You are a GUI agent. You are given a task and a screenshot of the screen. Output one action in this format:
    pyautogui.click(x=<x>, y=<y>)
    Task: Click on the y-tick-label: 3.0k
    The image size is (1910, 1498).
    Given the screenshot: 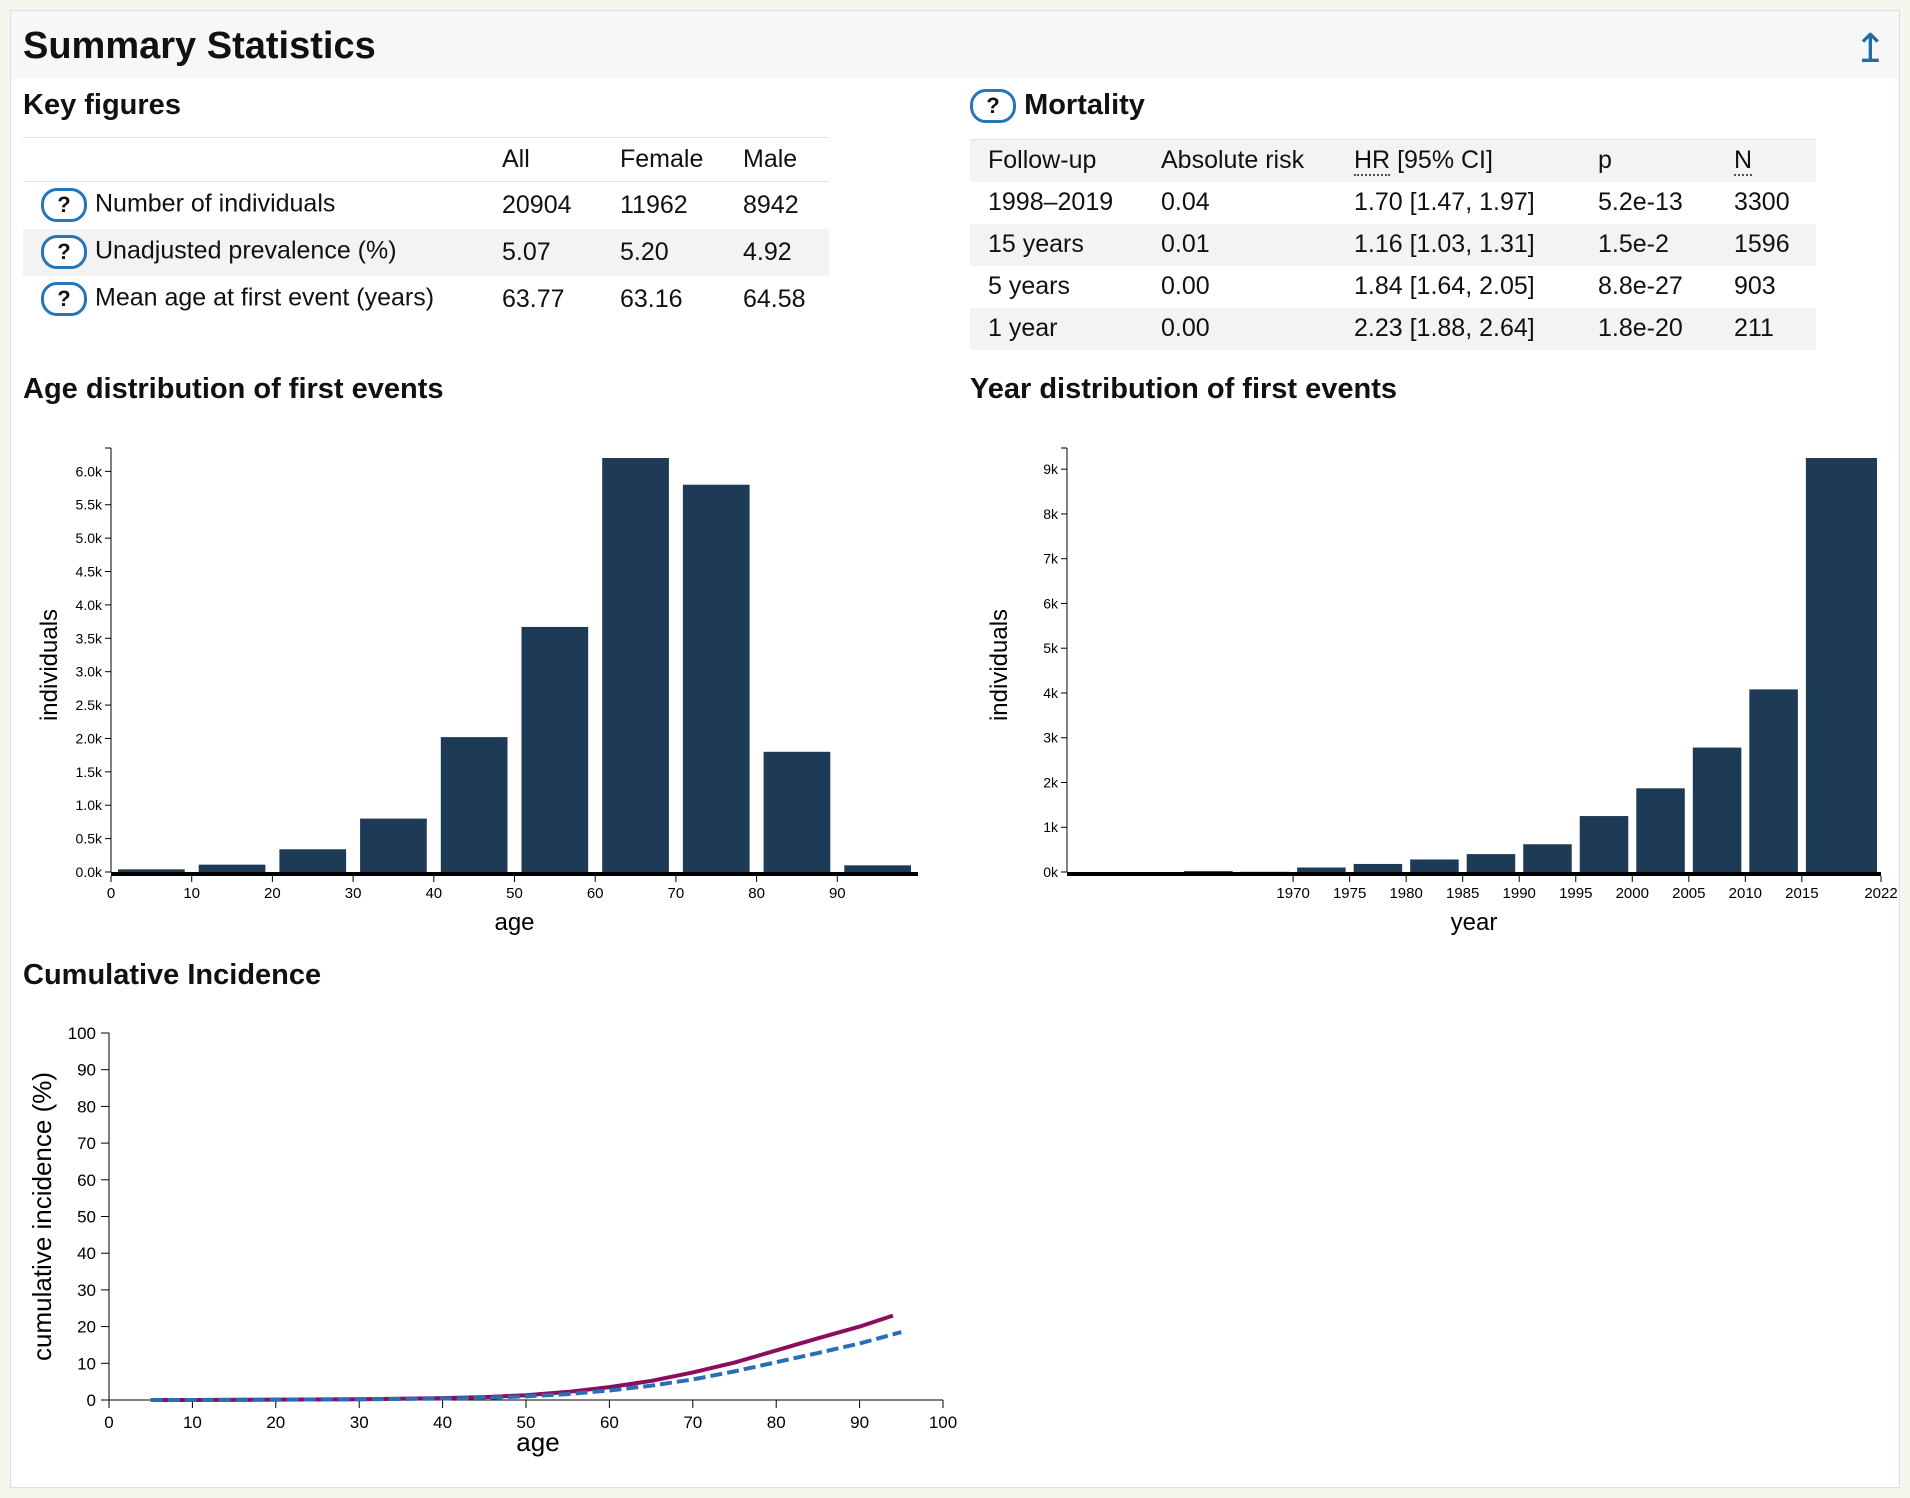 What is the action you would take?
    pyautogui.click(x=89, y=672)
    